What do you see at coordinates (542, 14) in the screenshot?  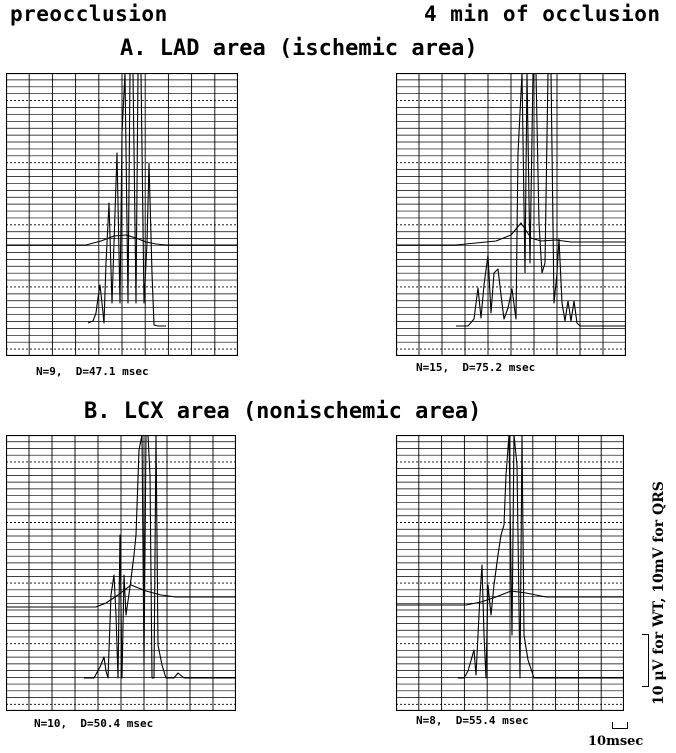 I see `occlusion-header: 4 min of occlusion` at bounding box center [542, 14].